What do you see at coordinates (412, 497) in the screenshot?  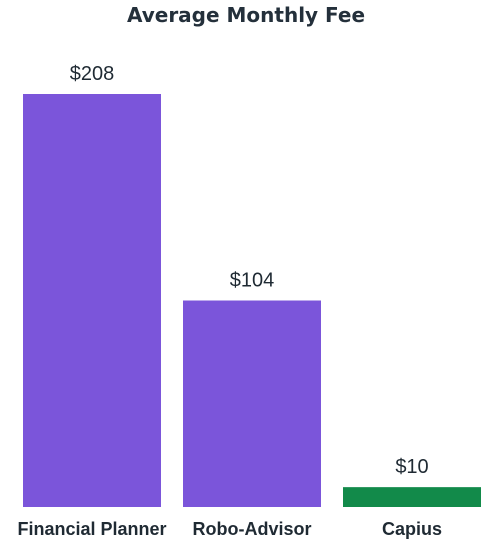 I see `bar-capius` at bounding box center [412, 497].